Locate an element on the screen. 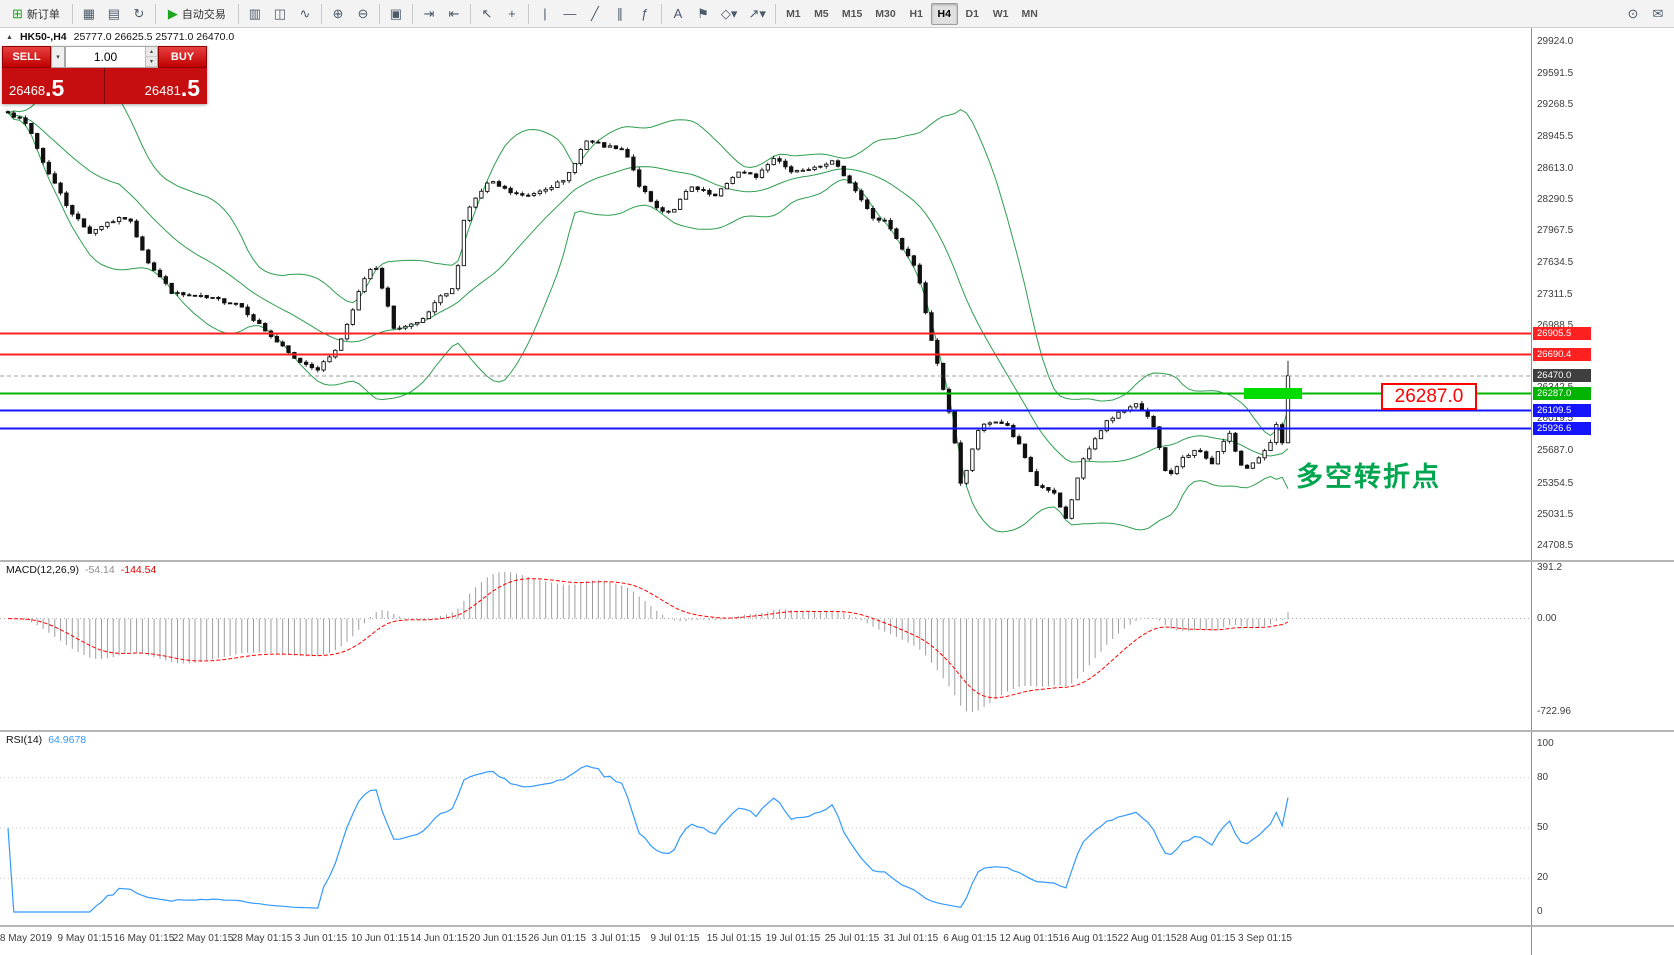 The height and width of the screenshot is (955, 1674). level-price-label: 26905.5 is located at coordinates (1562, 334).